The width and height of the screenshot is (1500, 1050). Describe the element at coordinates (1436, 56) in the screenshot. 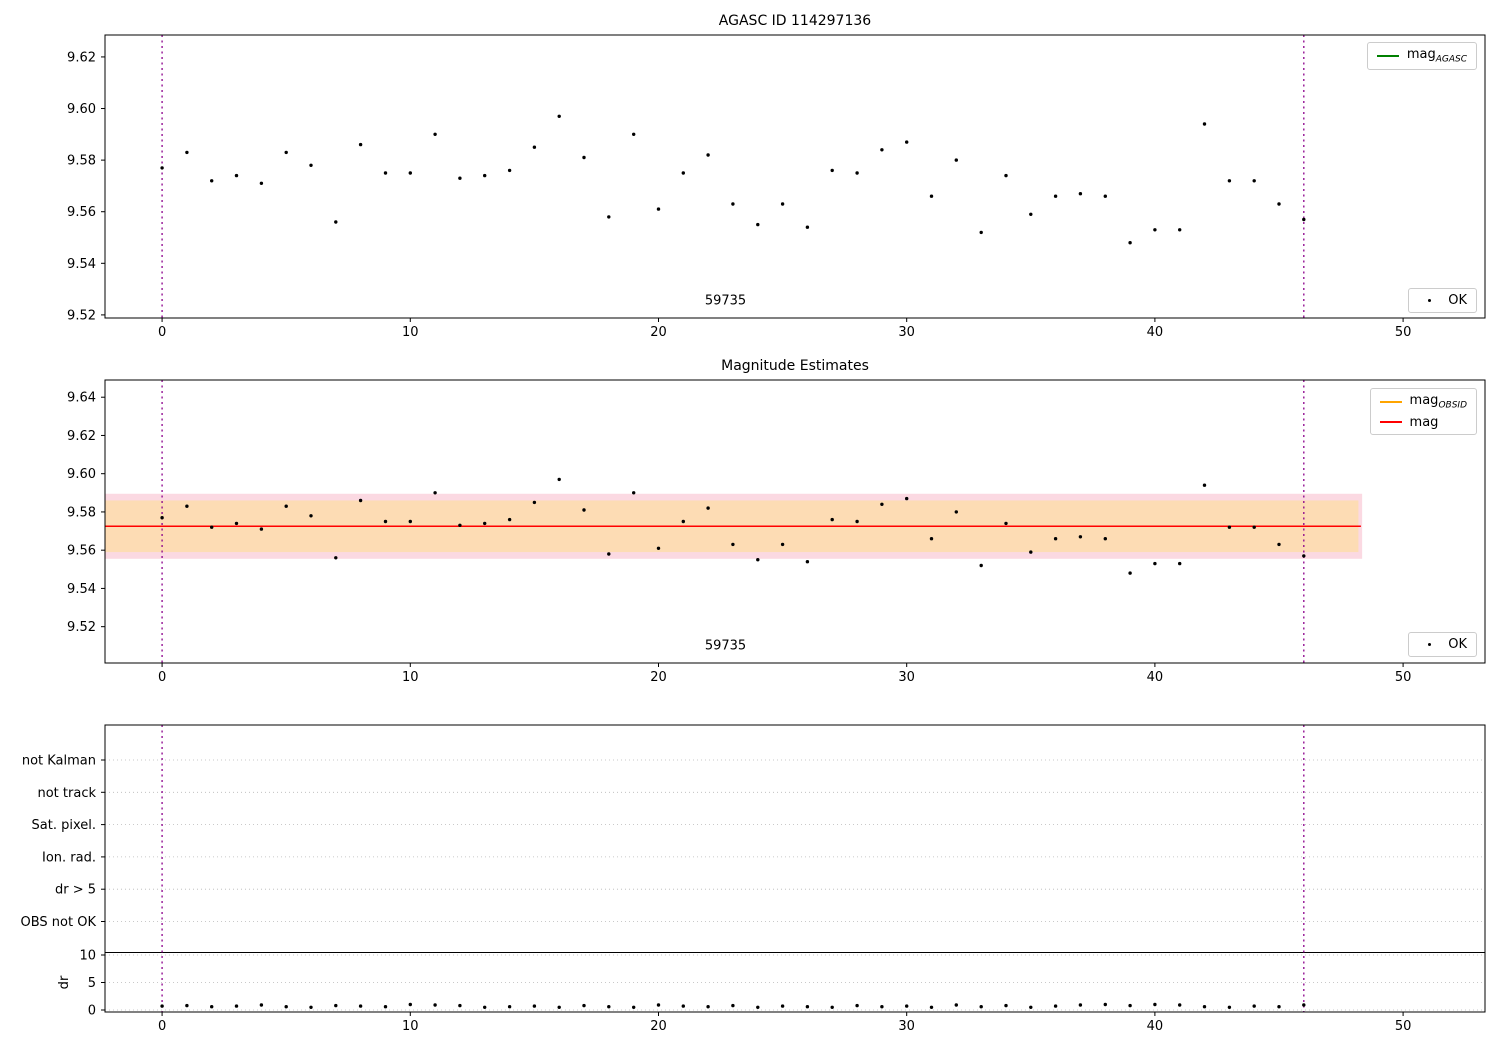

I see `legend-label: magAGASC` at that location.